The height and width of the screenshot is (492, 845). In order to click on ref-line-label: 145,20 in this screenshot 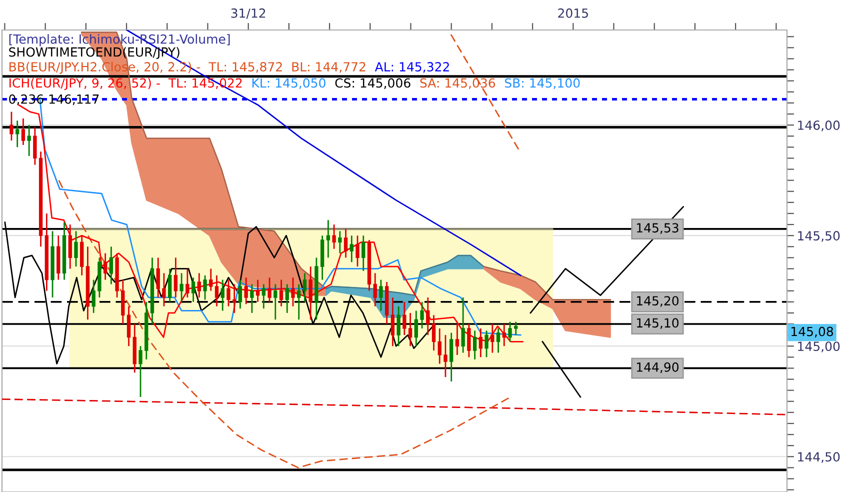, I will do `click(657, 301)`.